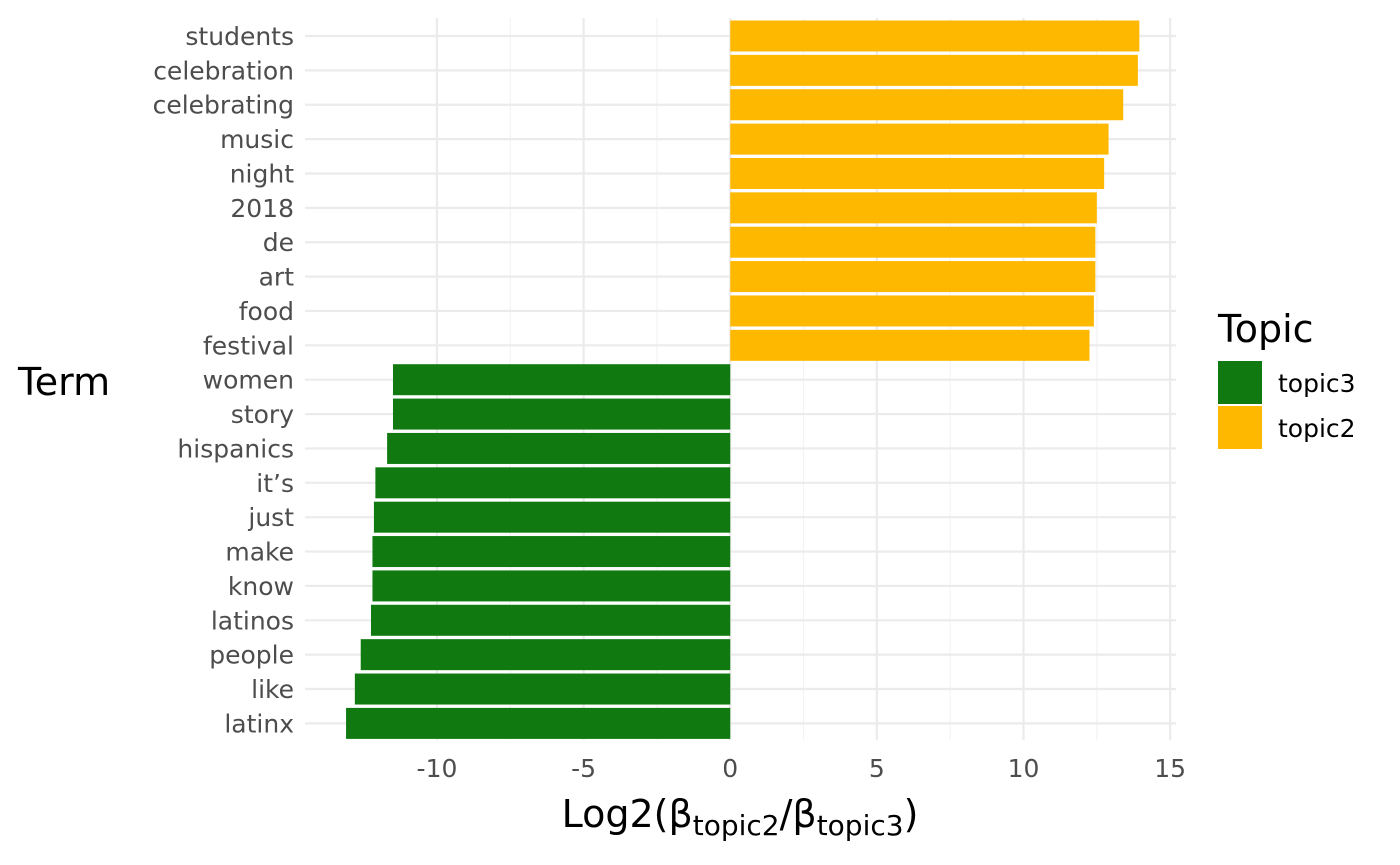  I want to click on bar-de, so click(913, 242).